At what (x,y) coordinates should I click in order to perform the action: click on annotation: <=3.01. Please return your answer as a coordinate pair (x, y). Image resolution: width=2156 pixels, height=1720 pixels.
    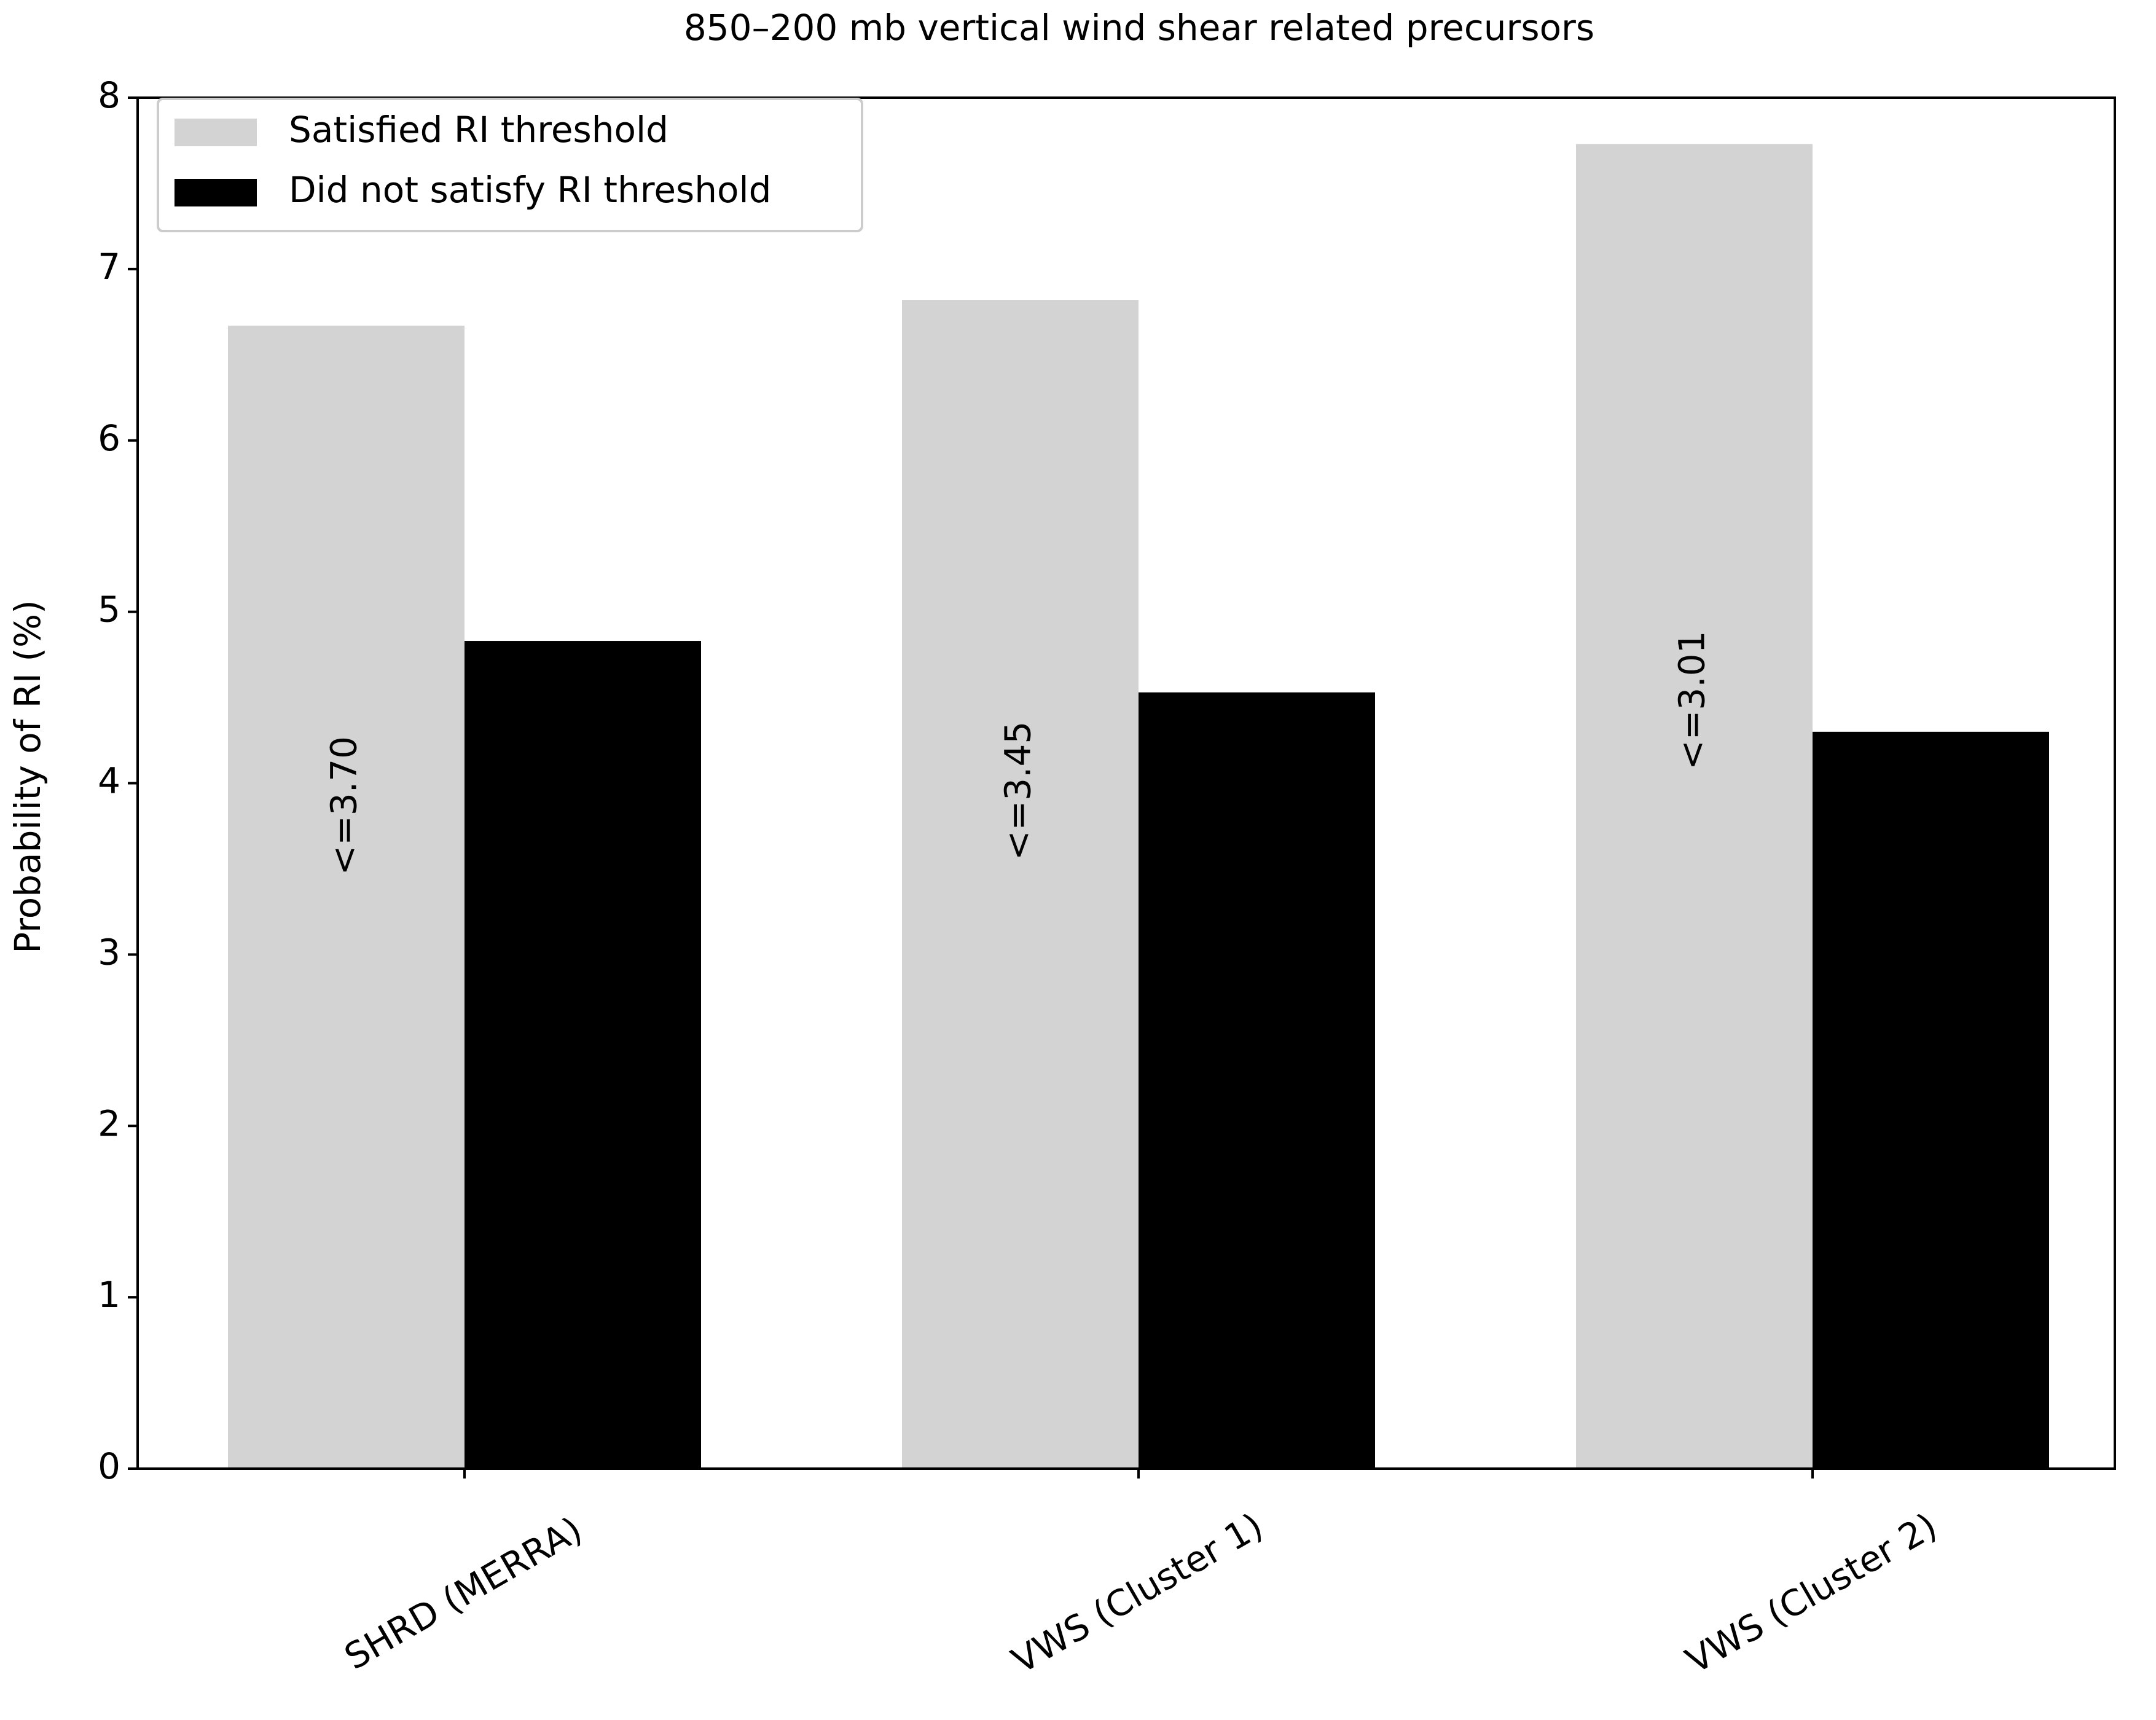
    Looking at the image, I should click on (1692, 700).